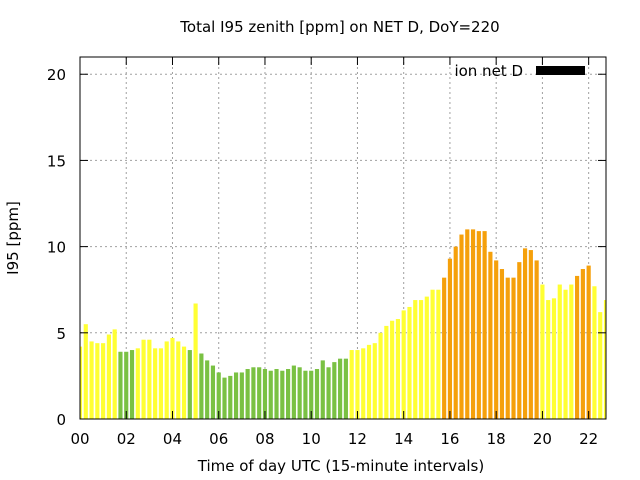 The width and height of the screenshot is (640, 480). Describe the element at coordinates (61, 420) in the screenshot. I see `y-tick-label: 0` at that location.